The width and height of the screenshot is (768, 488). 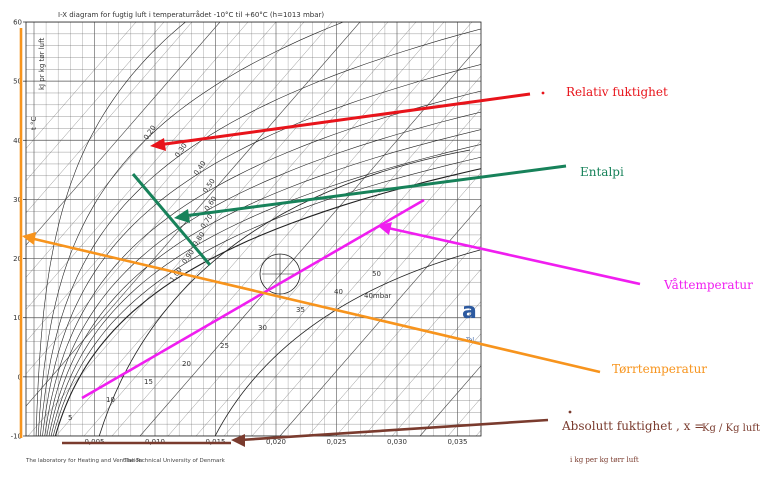 I want to click on arrow-absolutt-fuktighet, so click(x=317, y=428).